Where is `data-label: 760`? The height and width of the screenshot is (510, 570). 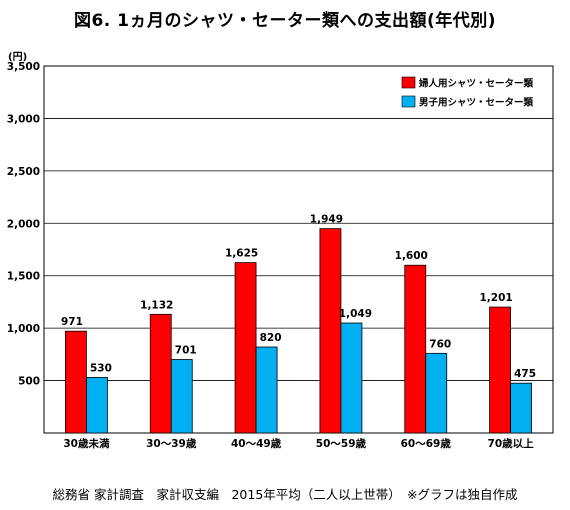 data-label: 760 is located at coordinates (440, 344).